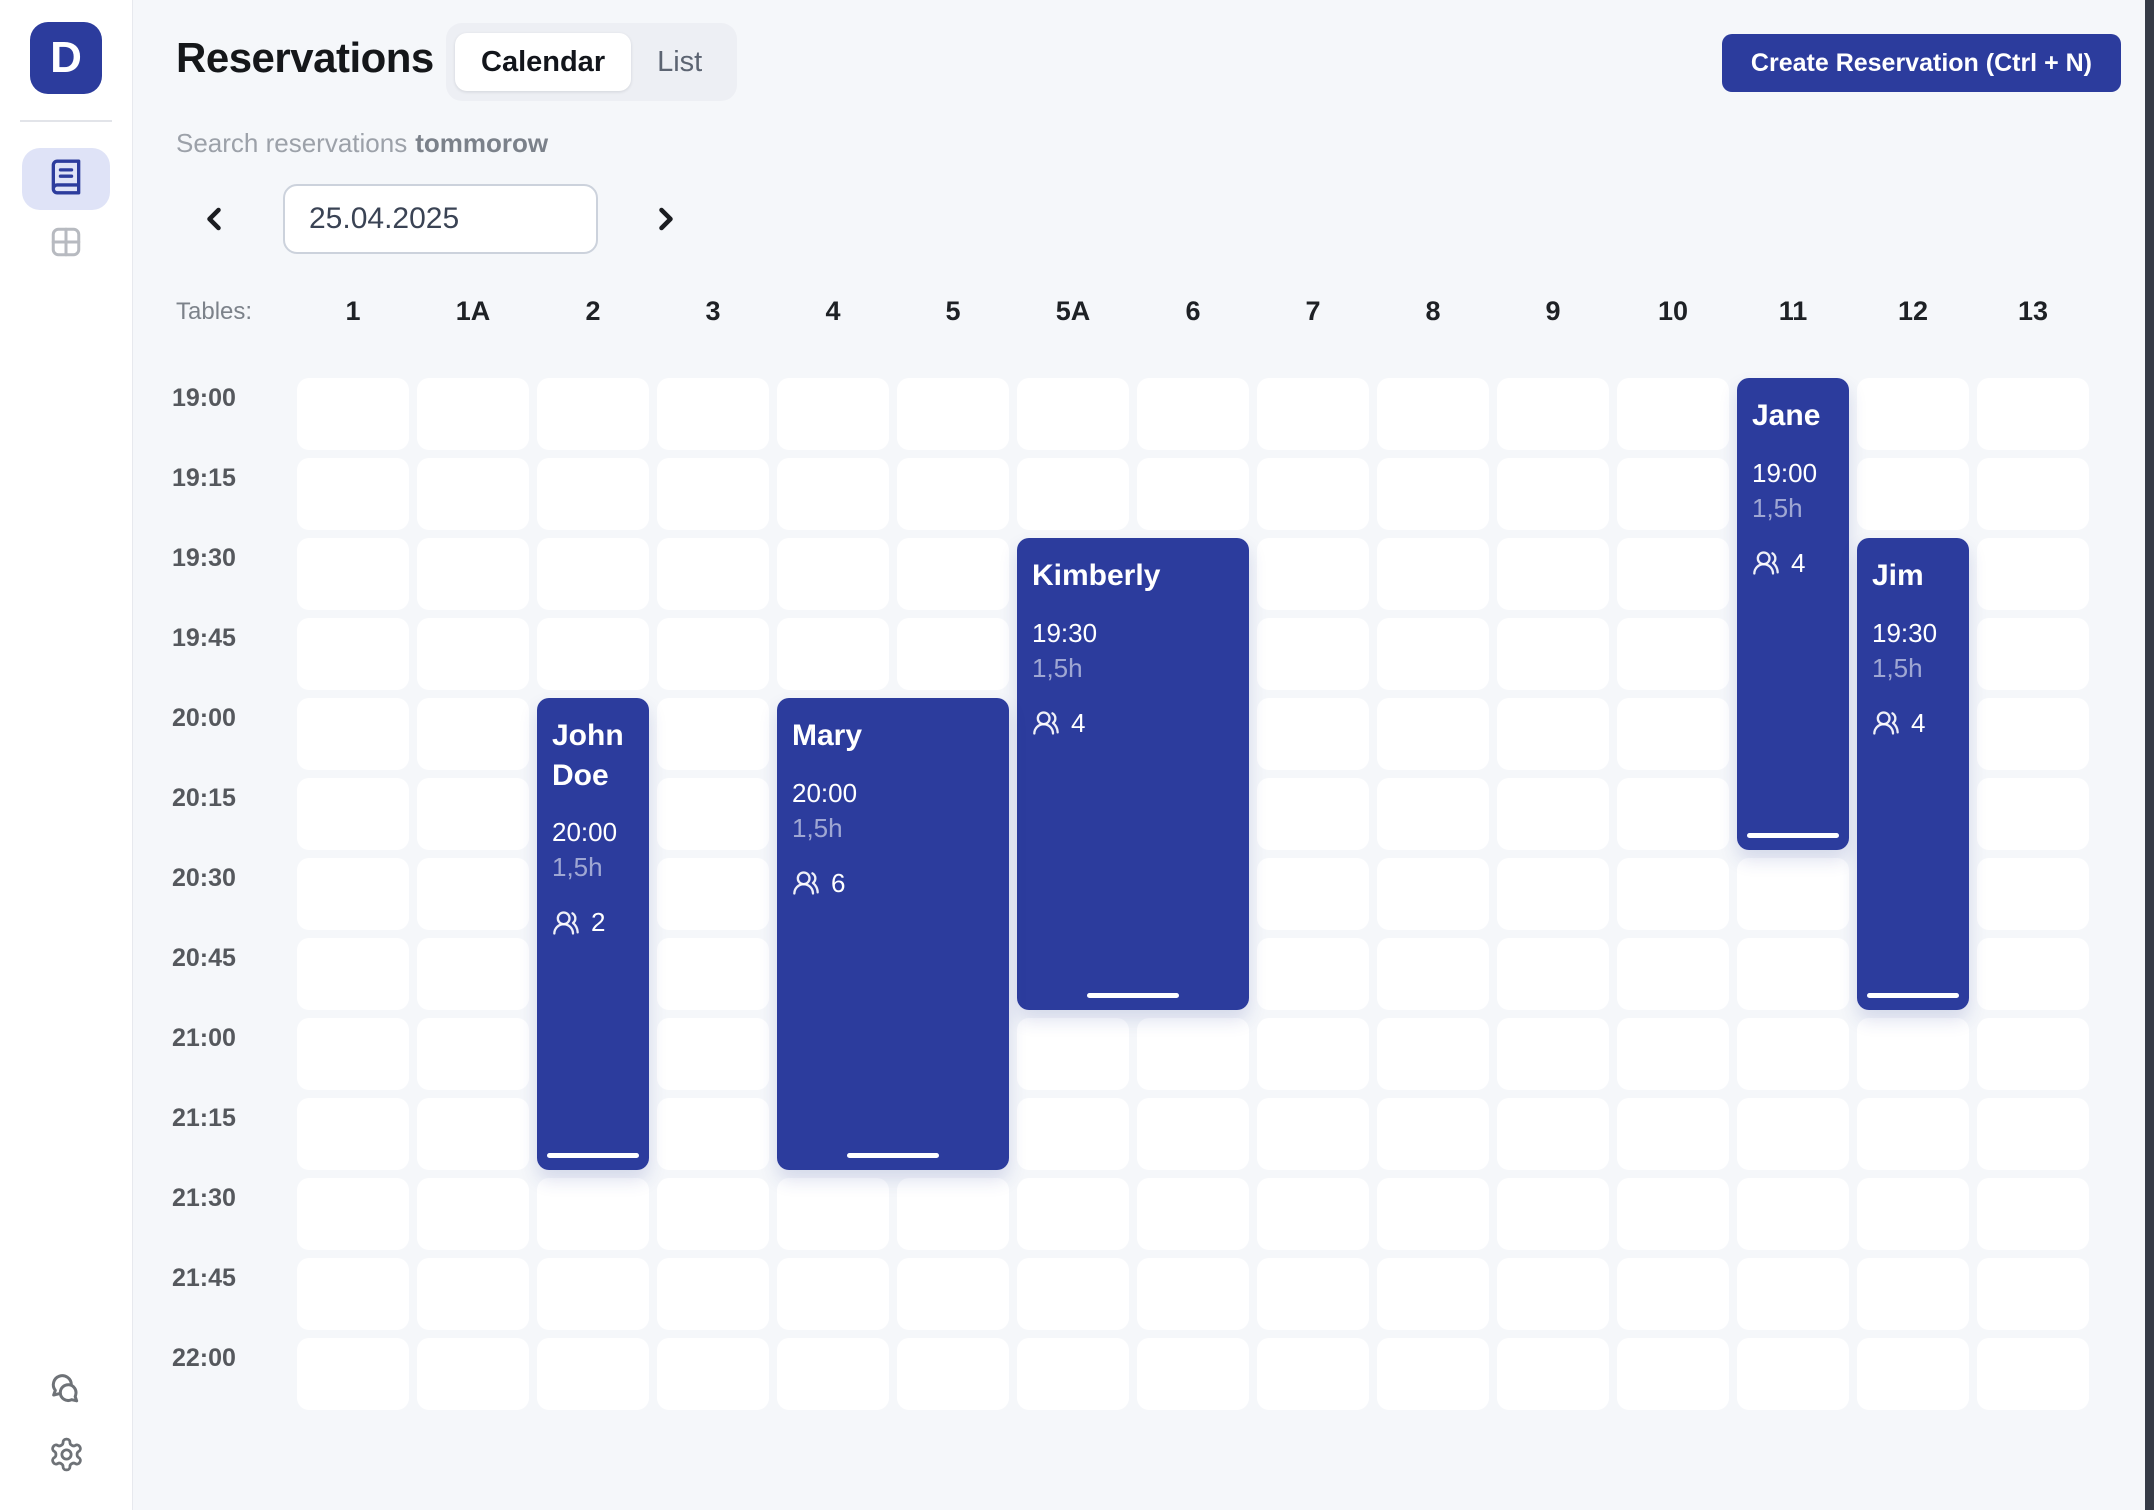 This screenshot has width=2154, height=1510. Describe the element at coordinates (1921, 63) in the screenshot. I see `create-reservation-button: Create Reservation (Ctrl + N)` at that location.